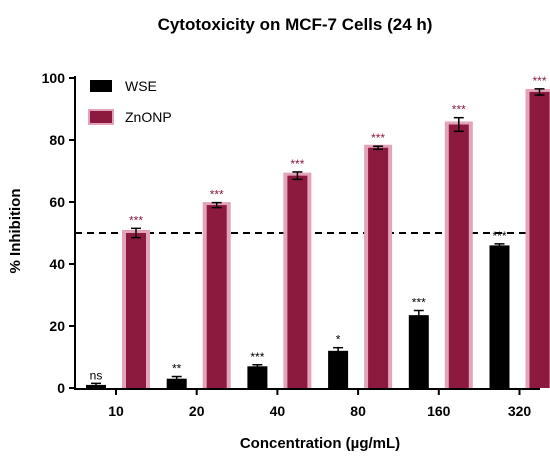  I want to click on x-axis-title: Concentration (µg/mL), so click(320, 443).